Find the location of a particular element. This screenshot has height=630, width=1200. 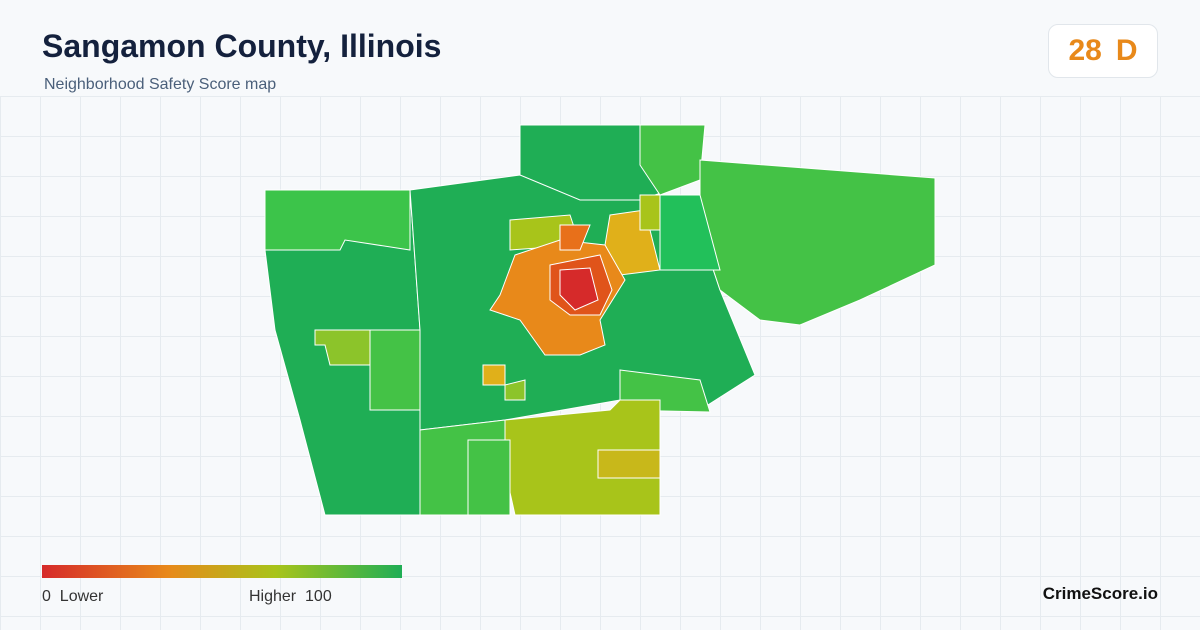

legend-min-label: Lower is located at coordinates (81, 596).